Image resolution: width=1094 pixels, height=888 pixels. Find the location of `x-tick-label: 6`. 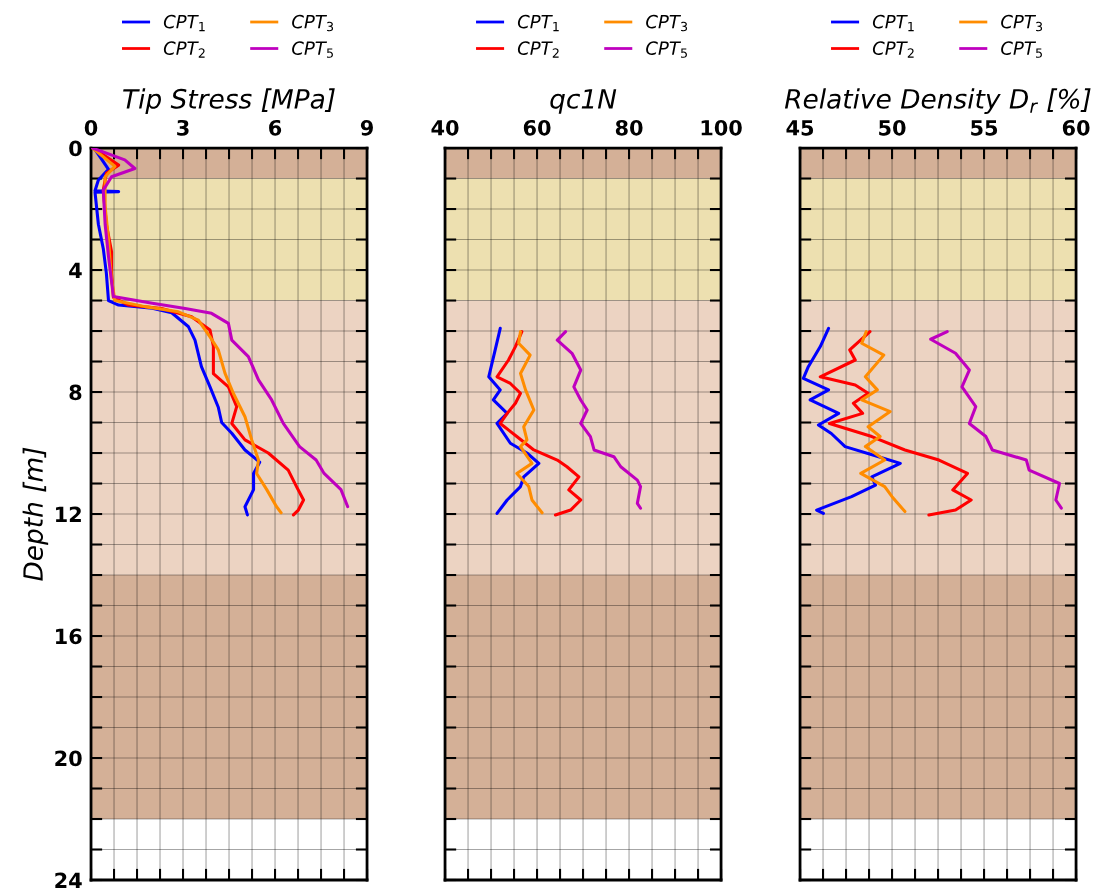

x-tick-label: 6 is located at coordinates (275, 127).